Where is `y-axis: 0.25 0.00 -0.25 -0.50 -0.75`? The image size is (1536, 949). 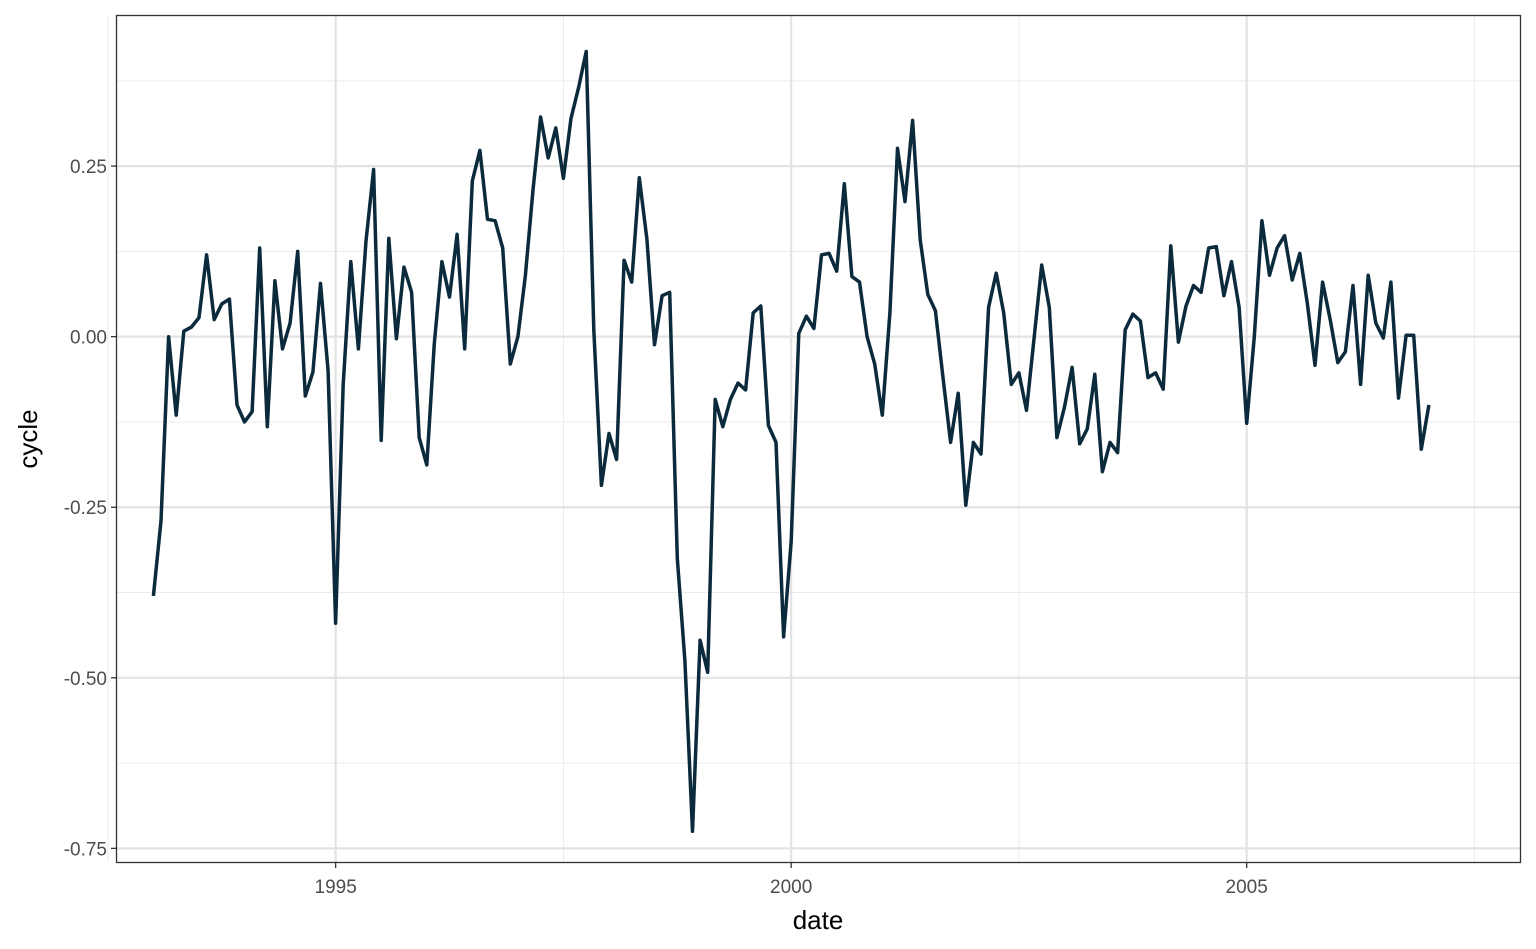 y-axis: 0.25 0.00 -0.25 -0.50 -0.75 is located at coordinates (90, 508).